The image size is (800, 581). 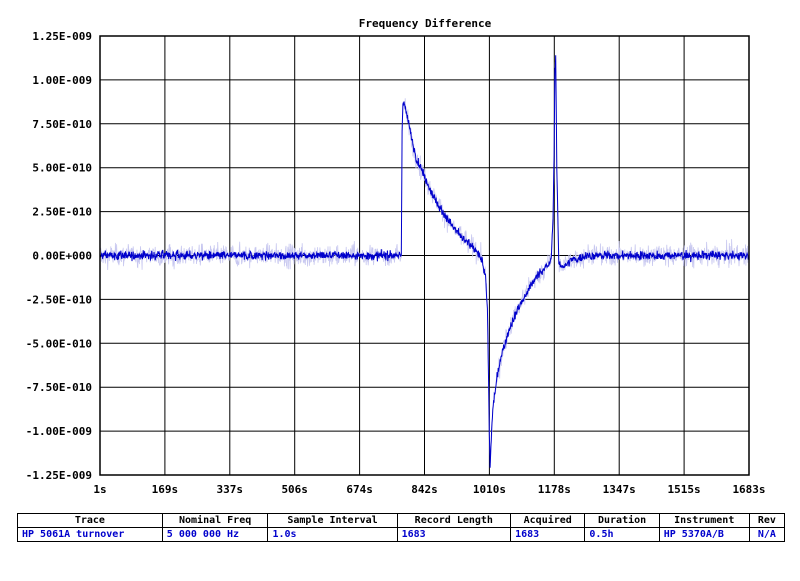 I want to click on value-instrument: HP 5370A/B, so click(x=704, y=534).